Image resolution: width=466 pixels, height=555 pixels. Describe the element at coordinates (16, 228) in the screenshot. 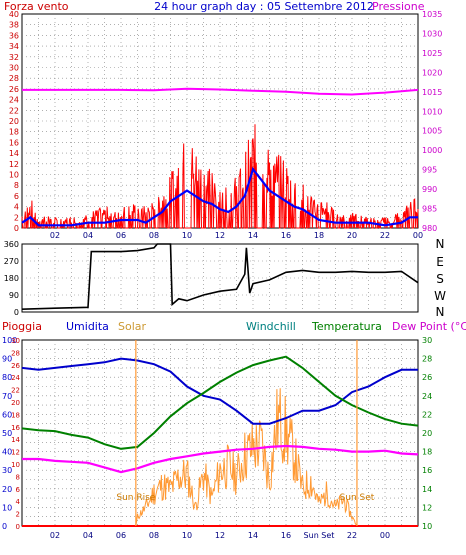

I see `wind-y-tick: 0` at that location.